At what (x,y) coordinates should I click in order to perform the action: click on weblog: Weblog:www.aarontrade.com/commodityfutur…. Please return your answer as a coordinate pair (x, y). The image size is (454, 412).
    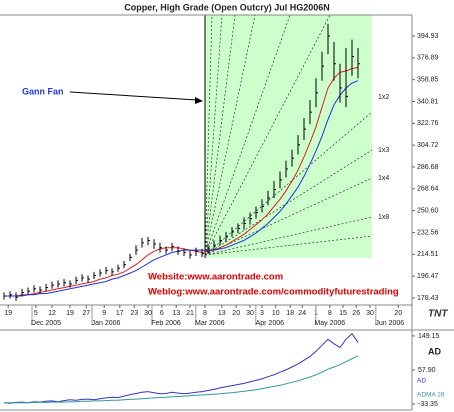
    Looking at the image, I should click on (273, 292).